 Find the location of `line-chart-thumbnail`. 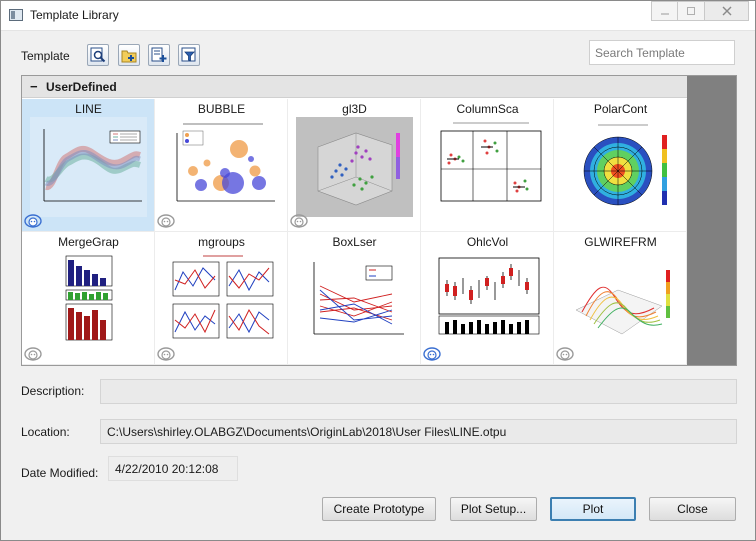

line-chart-thumbnail is located at coordinates (88, 167).